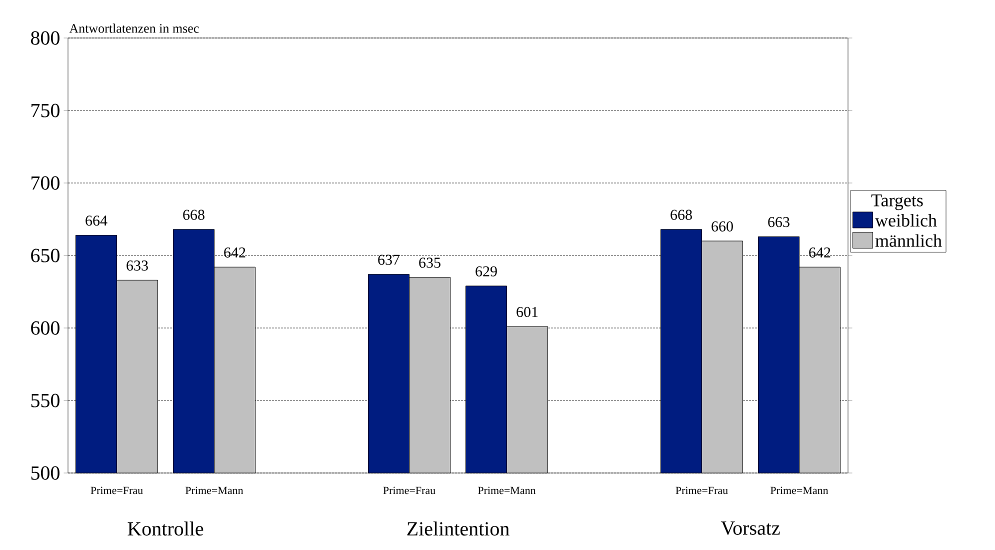 The image size is (995, 550). Describe the element at coordinates (458, 529) in the screenshot. I see `text: Zielintention` at that location.